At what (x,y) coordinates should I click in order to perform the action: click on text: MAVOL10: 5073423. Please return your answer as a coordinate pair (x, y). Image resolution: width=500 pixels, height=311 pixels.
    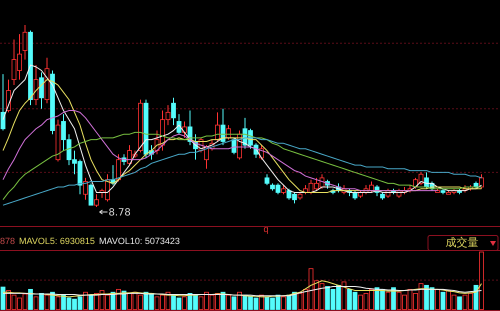
    Looking at the image, I should click on (139, 241).